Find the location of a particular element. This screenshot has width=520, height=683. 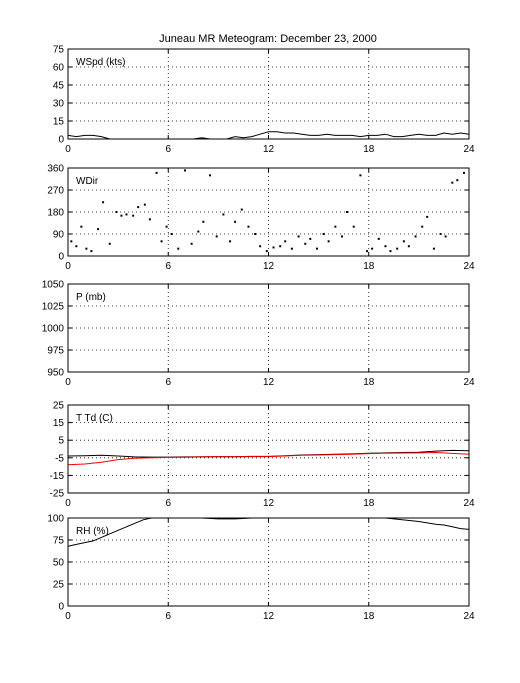

y-tick-label: 60 is located at coordinates (59, 68).